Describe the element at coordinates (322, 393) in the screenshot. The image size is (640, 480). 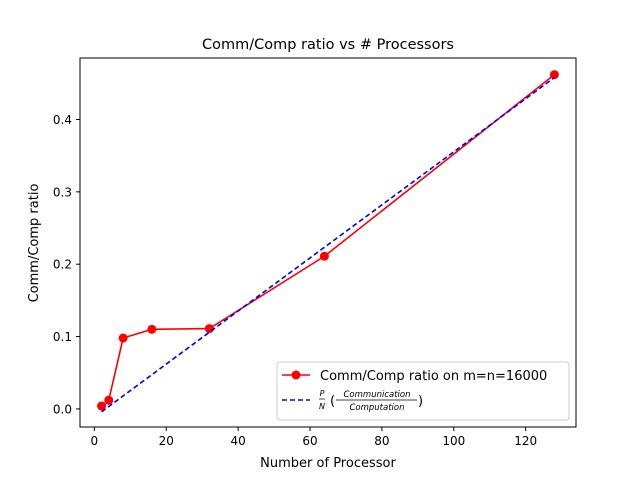
I see `svg-text: P` at that location.